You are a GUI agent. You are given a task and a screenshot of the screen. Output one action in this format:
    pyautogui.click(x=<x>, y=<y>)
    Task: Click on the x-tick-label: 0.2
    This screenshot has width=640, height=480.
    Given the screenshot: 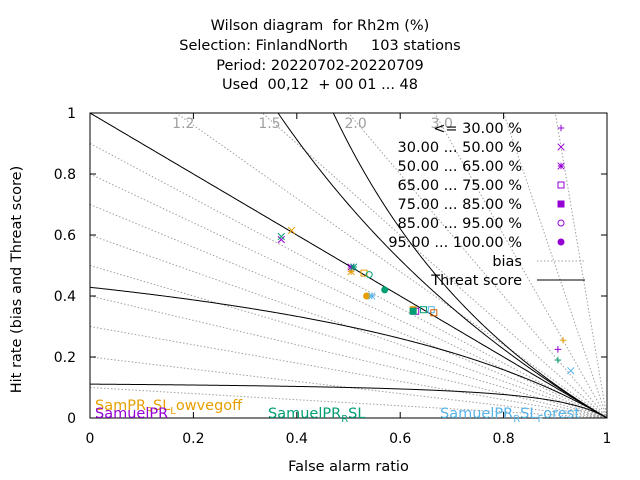 What is the action you would take?
    pyautogui.click(x=193, y=439)
    